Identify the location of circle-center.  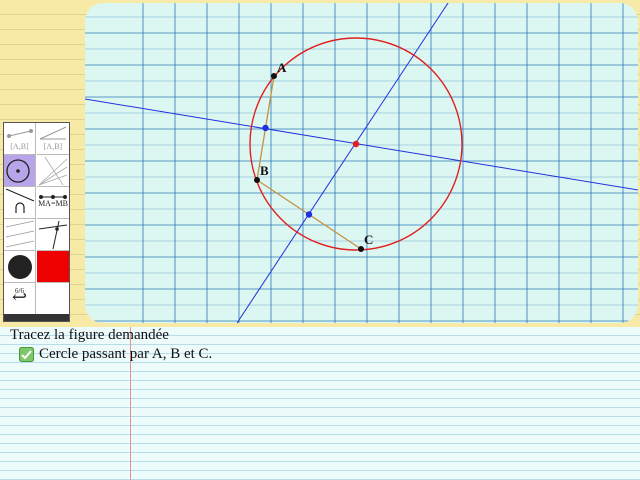
(356, 144).